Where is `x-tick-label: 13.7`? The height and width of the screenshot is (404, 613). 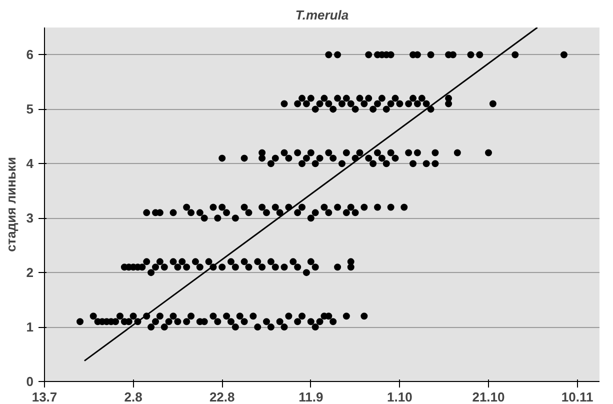 x-tick-label: 13.7 is located at coordinates (45, 397).